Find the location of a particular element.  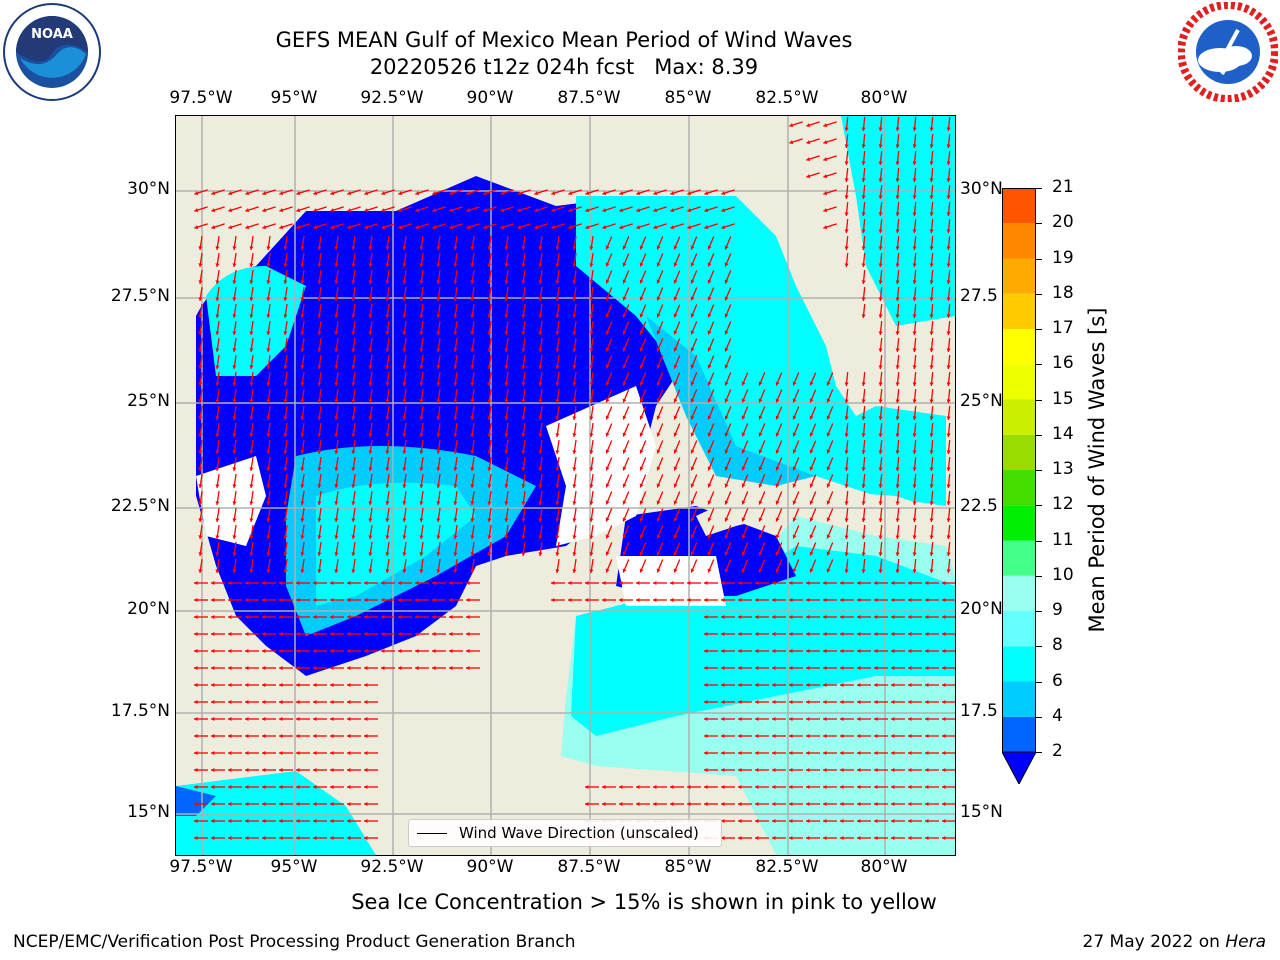

lon-tick-label: 97.5°W is located at coordinates (201, 98).